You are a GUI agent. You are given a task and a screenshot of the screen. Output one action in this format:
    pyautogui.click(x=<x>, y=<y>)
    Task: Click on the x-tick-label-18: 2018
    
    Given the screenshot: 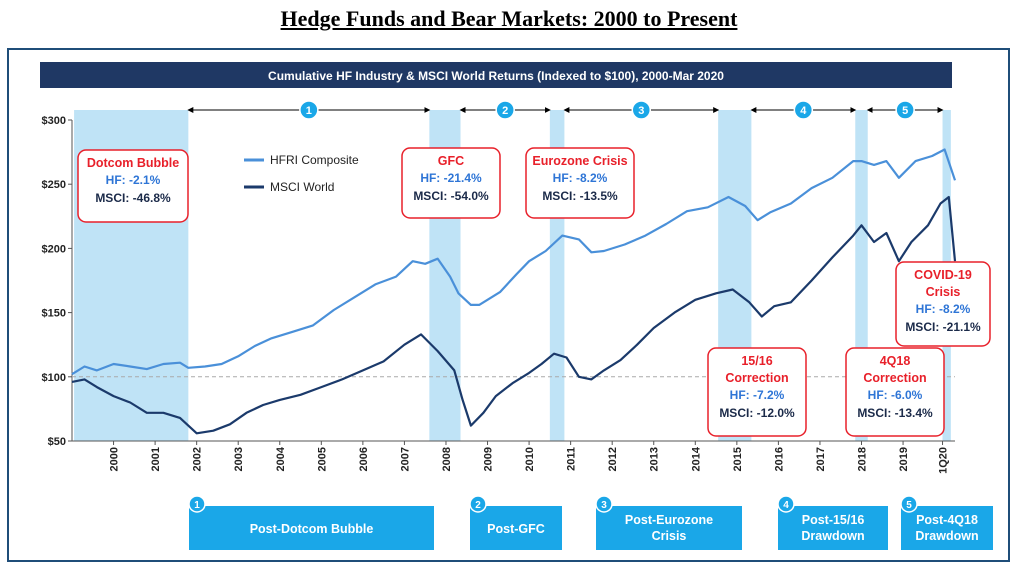 What is the action you would take?
    pyautogui.click(x=863, y=459)
    